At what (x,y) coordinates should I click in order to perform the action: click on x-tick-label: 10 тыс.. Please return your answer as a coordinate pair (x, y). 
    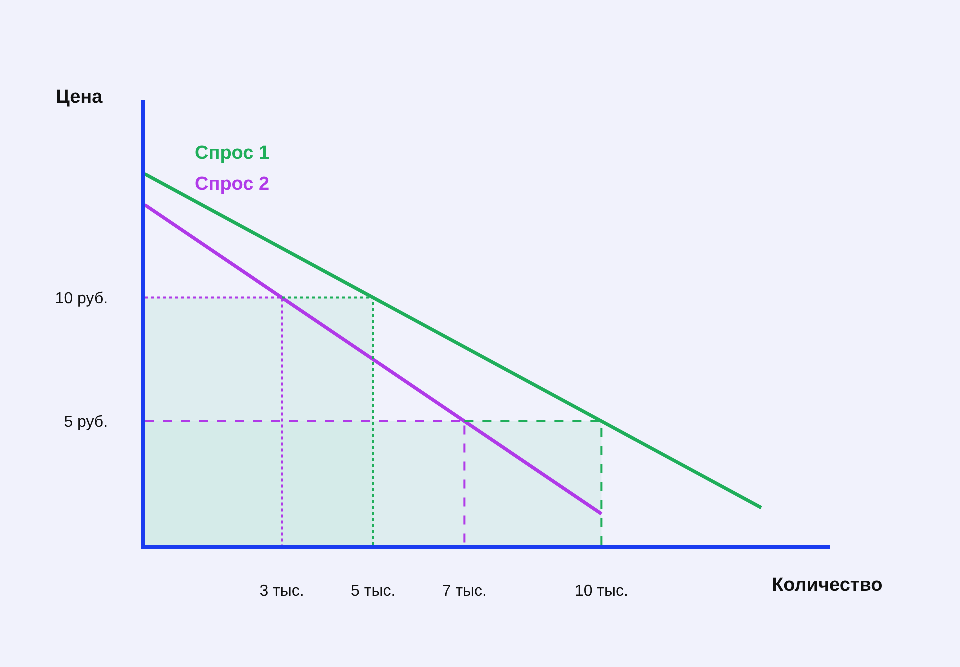
    Looking at the image, I should click on (601, 591).